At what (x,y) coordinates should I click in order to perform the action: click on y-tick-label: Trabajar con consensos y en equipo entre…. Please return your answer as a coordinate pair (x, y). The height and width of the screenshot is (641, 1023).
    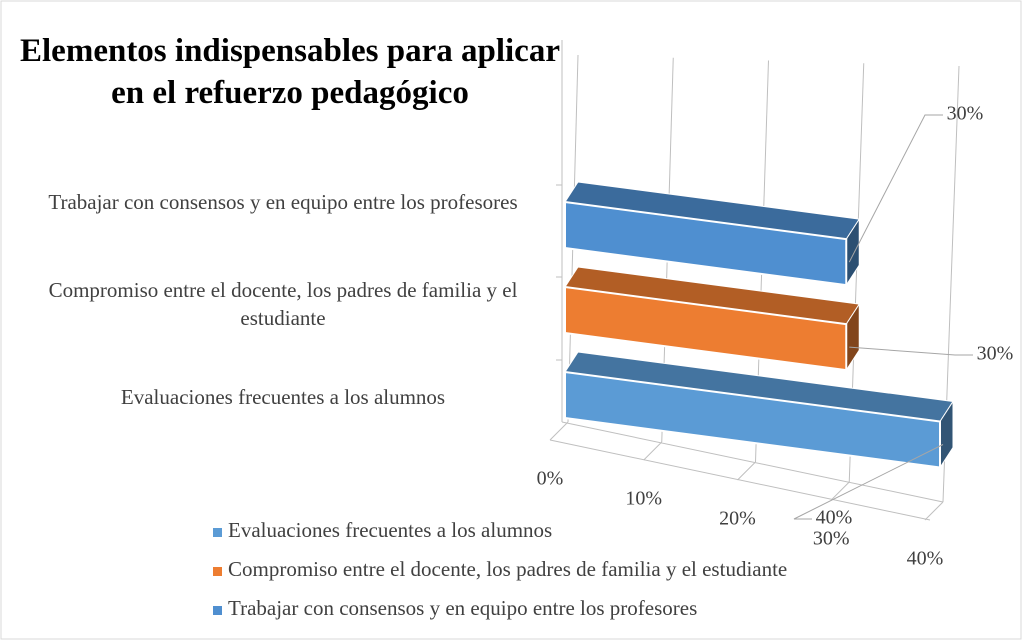
    Looking at the image, I should click on (283, 202).